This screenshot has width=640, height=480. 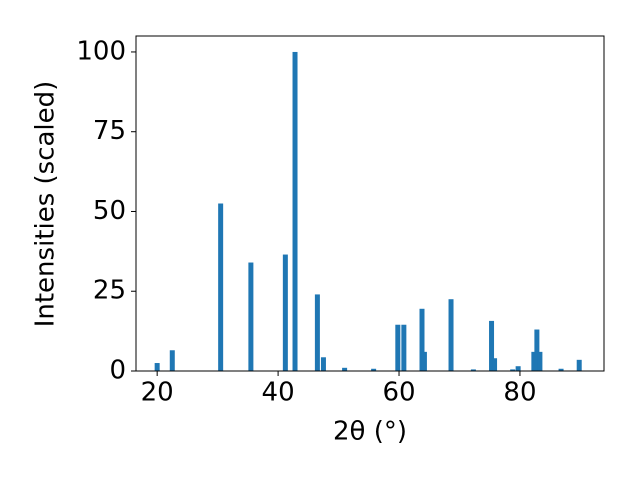 What do you see at coordinates (109, 291) in the screenshot?
I see `y-tick-label: 25` at bounding box center [109, 291].